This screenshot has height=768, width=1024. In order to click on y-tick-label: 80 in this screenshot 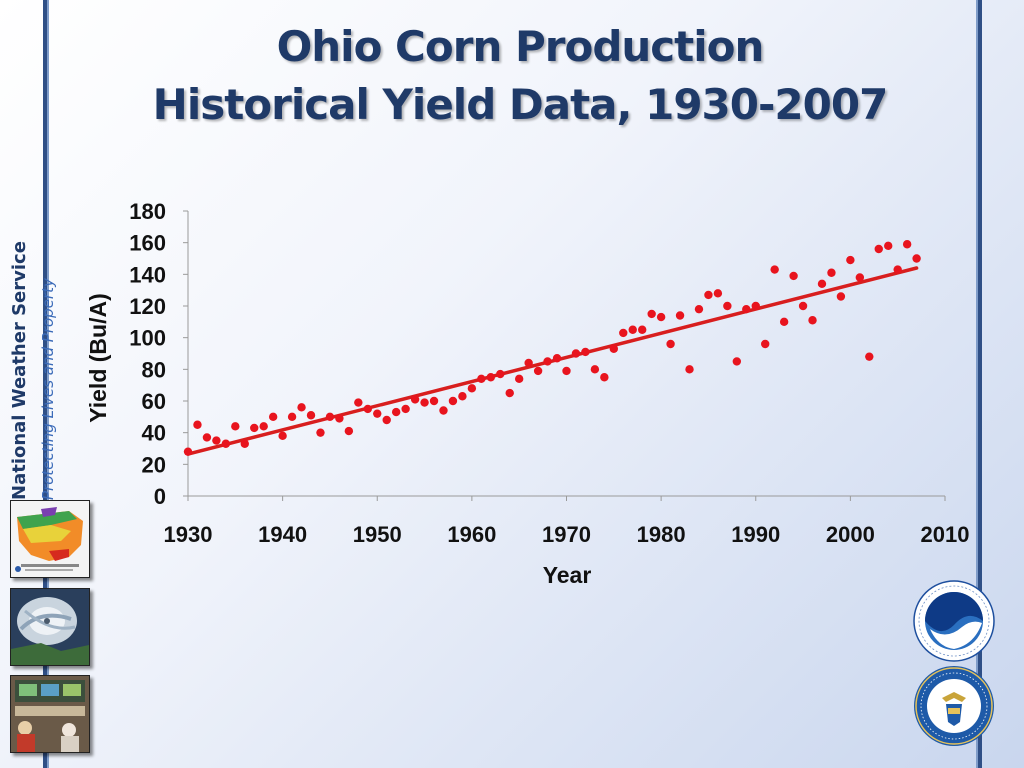, I will do `click(154, 369)`.